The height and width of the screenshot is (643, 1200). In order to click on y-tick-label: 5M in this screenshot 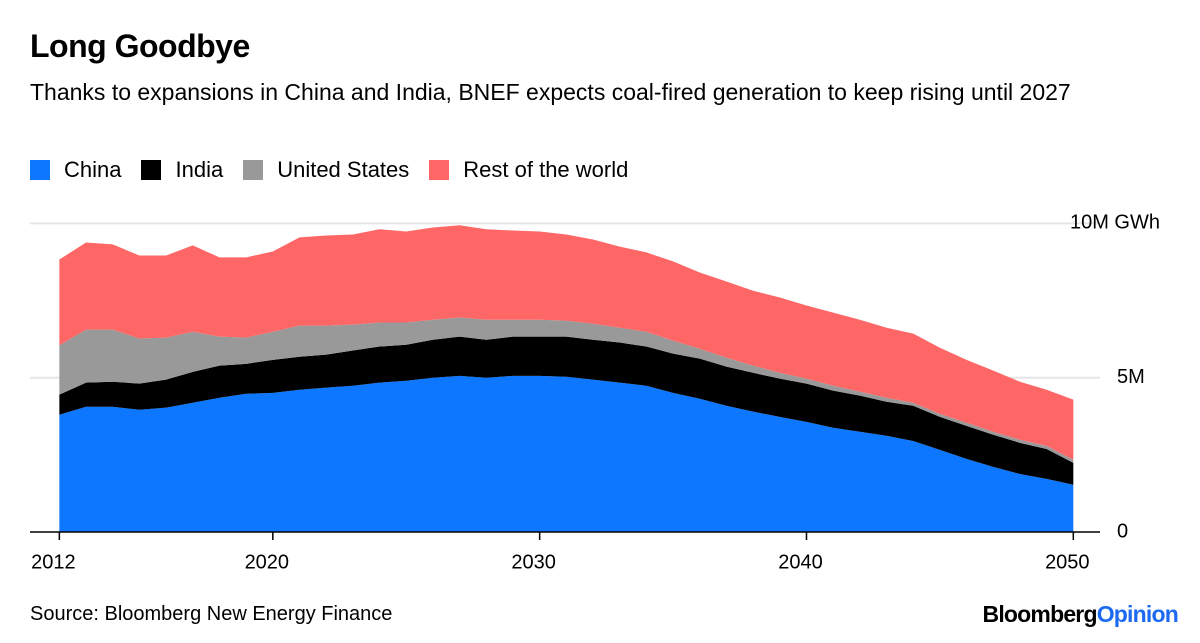, I will do `click(1131, 377)`.